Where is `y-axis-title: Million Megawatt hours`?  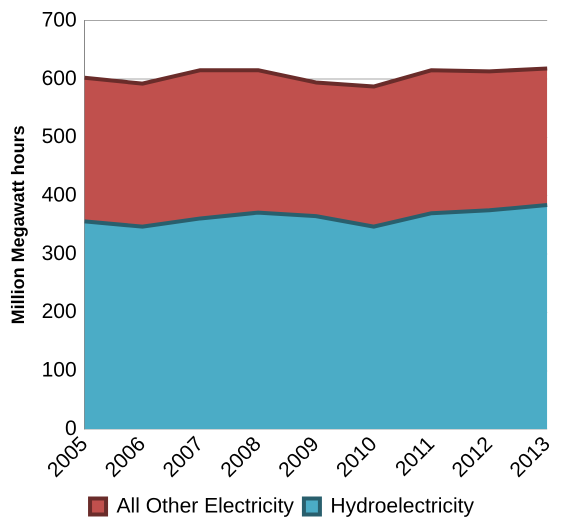 y-axis-title: Million Megawatt hours is located at coordinates (18, 224).